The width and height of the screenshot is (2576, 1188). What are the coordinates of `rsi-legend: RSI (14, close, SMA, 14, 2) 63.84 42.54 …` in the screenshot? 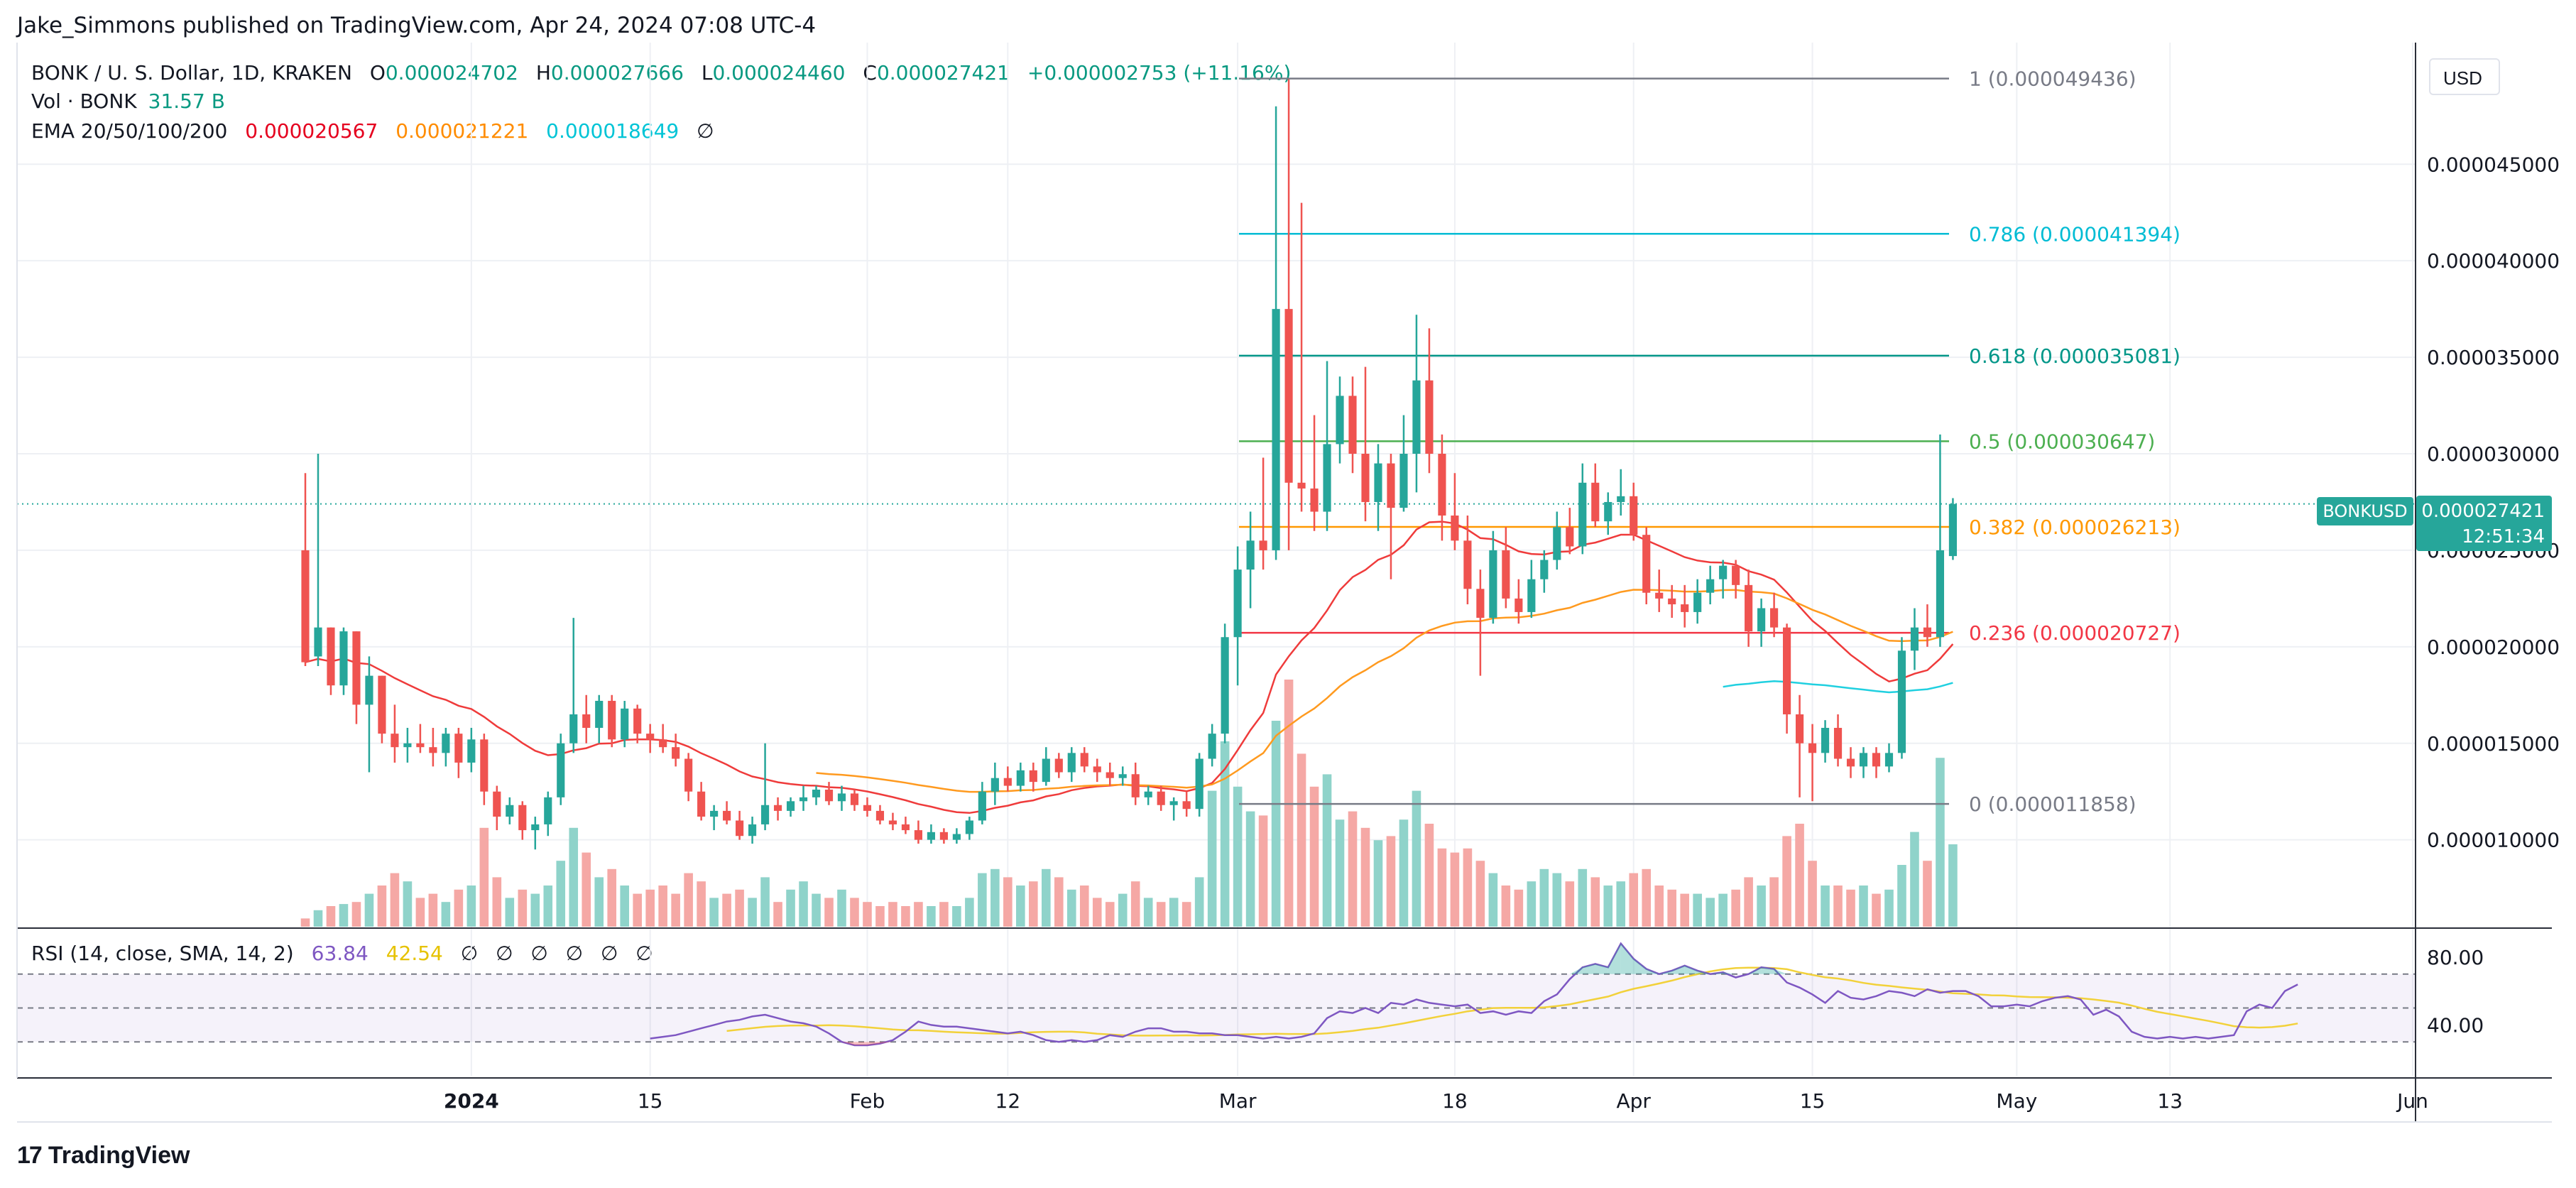 It's located at (342, 953).